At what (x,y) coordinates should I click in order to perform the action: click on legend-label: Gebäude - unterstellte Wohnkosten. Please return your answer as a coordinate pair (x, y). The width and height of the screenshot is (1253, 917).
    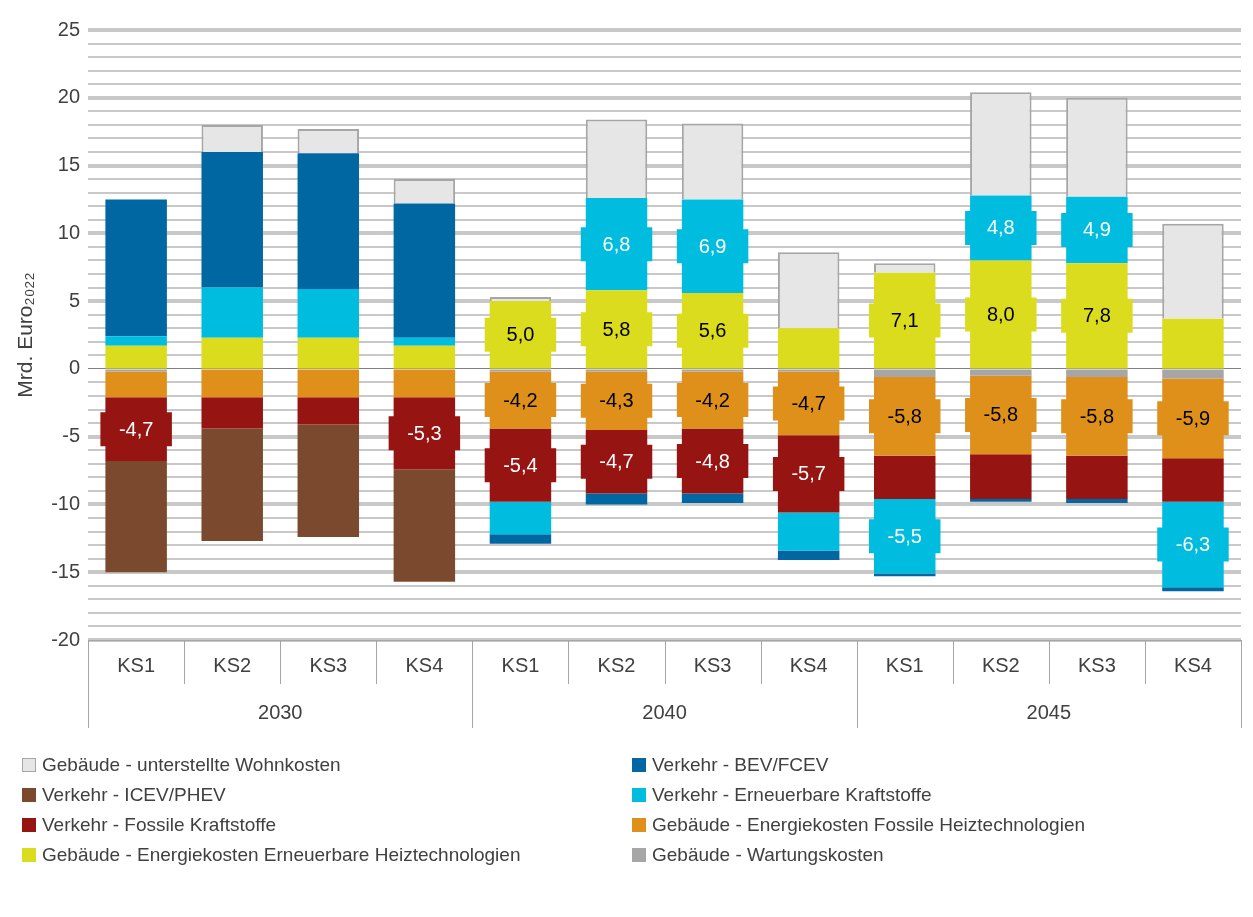
    Looking at the image, I should click on (191, 765).